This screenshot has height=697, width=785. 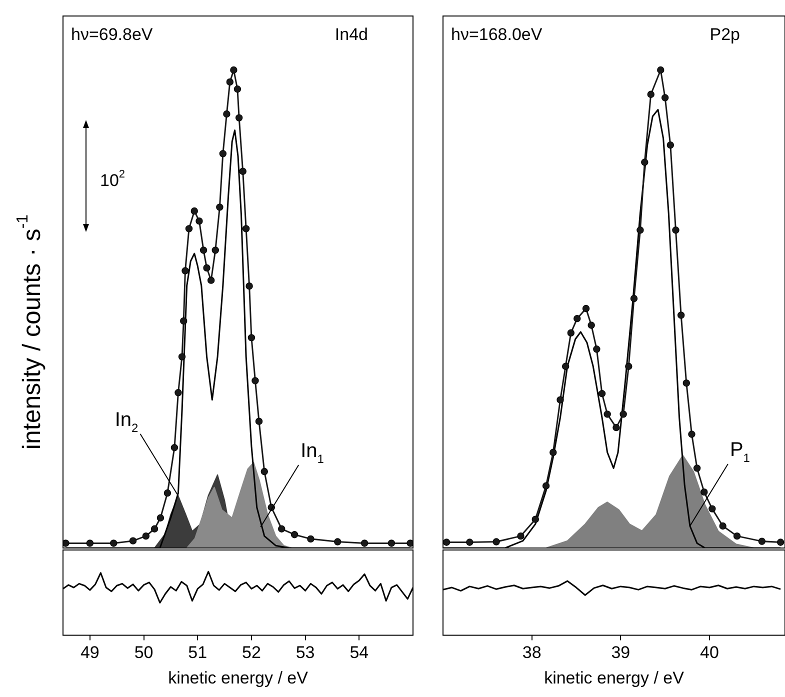 What do you see at coordinates (620, 652) in the screenshot?
I see `x-tick-label: 39` at bounding box center [620, 652].